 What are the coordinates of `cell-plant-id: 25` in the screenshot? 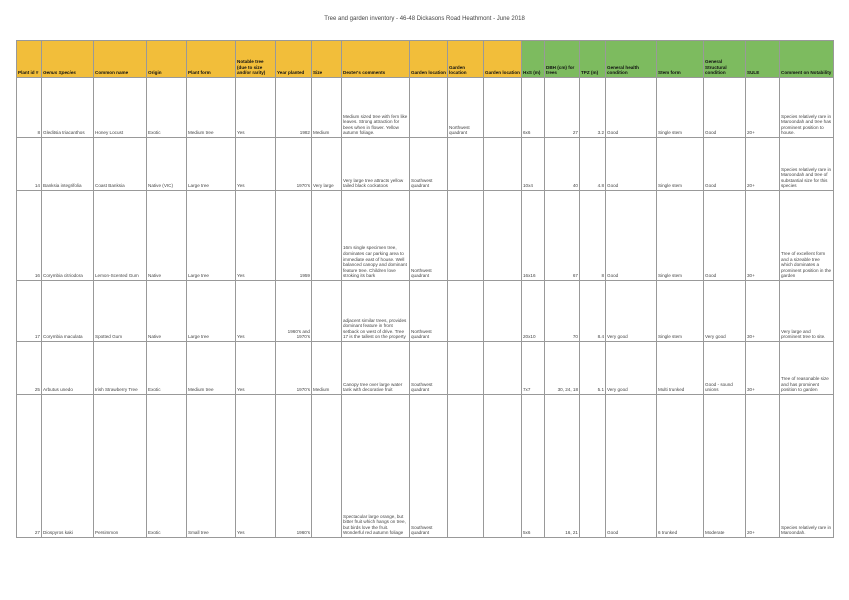 It's located at (29, 368).